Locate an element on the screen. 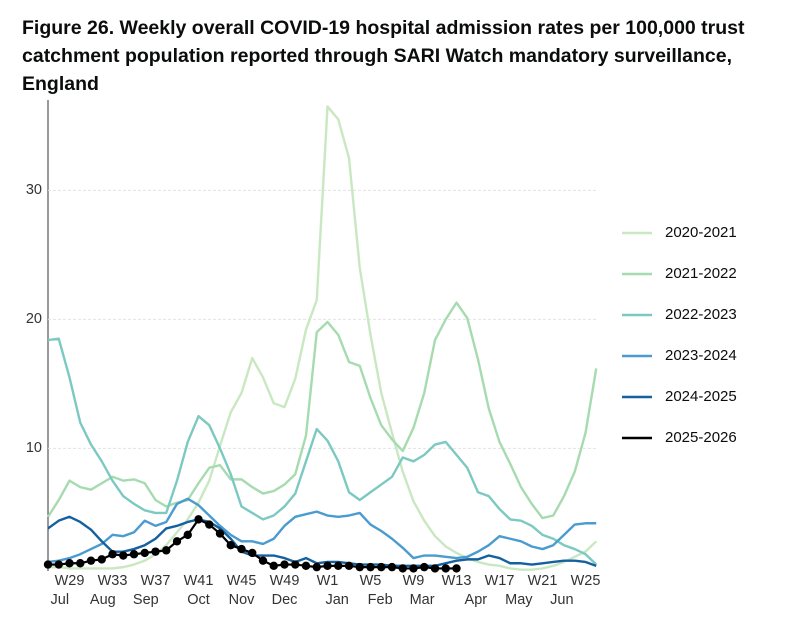 The width and height of the screenshot is (785, 623). month-label: Oct is located at coordinates (198, 600).